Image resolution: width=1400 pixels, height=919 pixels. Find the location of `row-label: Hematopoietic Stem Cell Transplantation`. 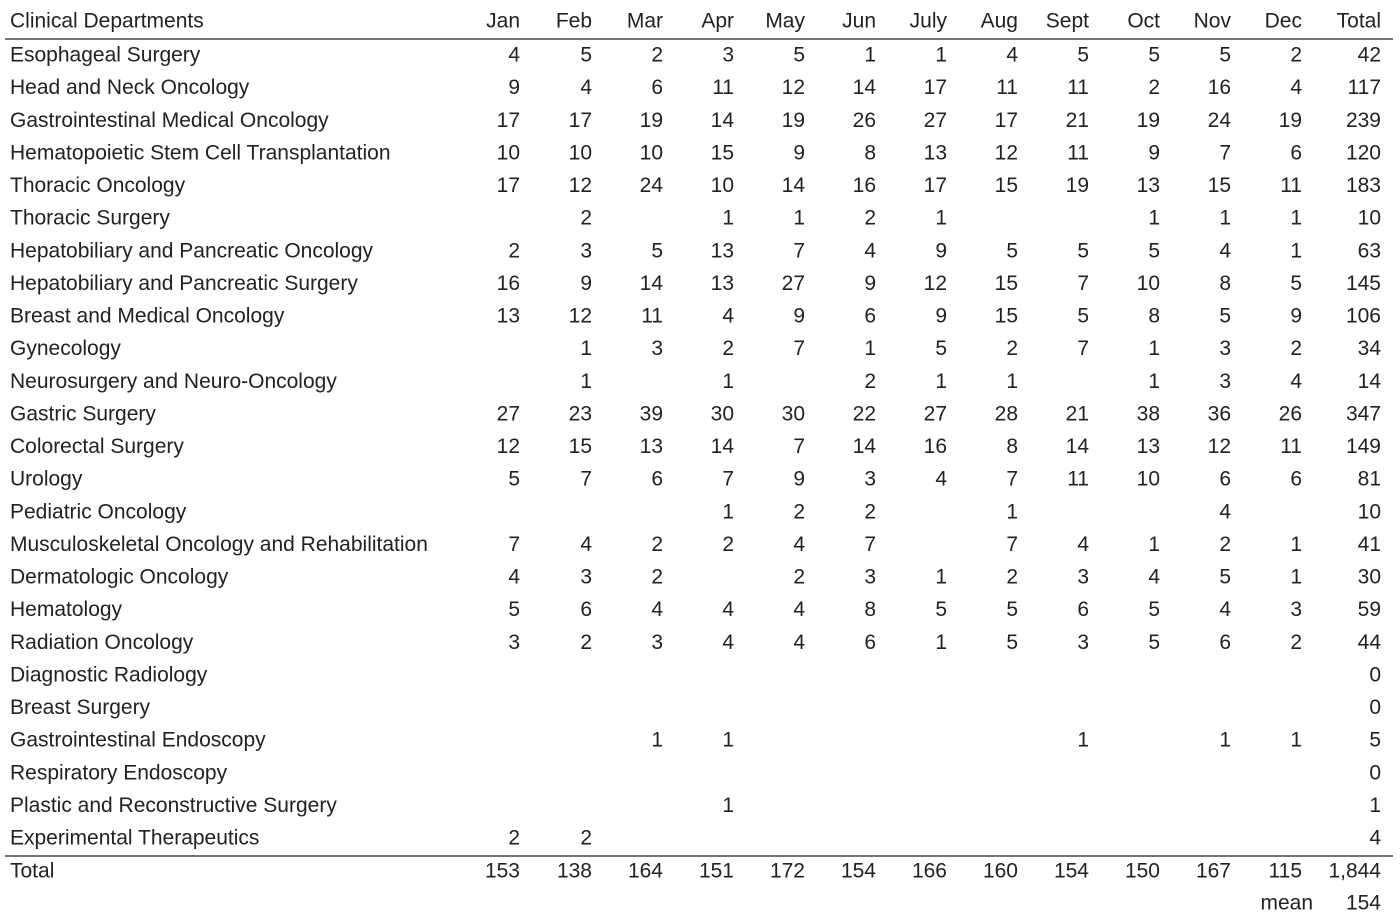

row-label: Hematopoietic Stem Cell Transplantation is located at coordinates (200, 152).